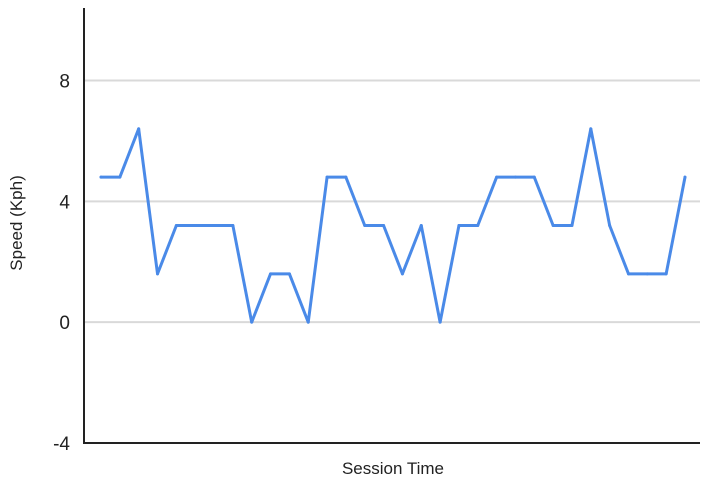 Image resolution: width=702 pixels, height=488 pixels. What do you see at coordinates (61, 444) in the screenshot?
I see `y-tick-label: -4` at bounding box center [61, 444].